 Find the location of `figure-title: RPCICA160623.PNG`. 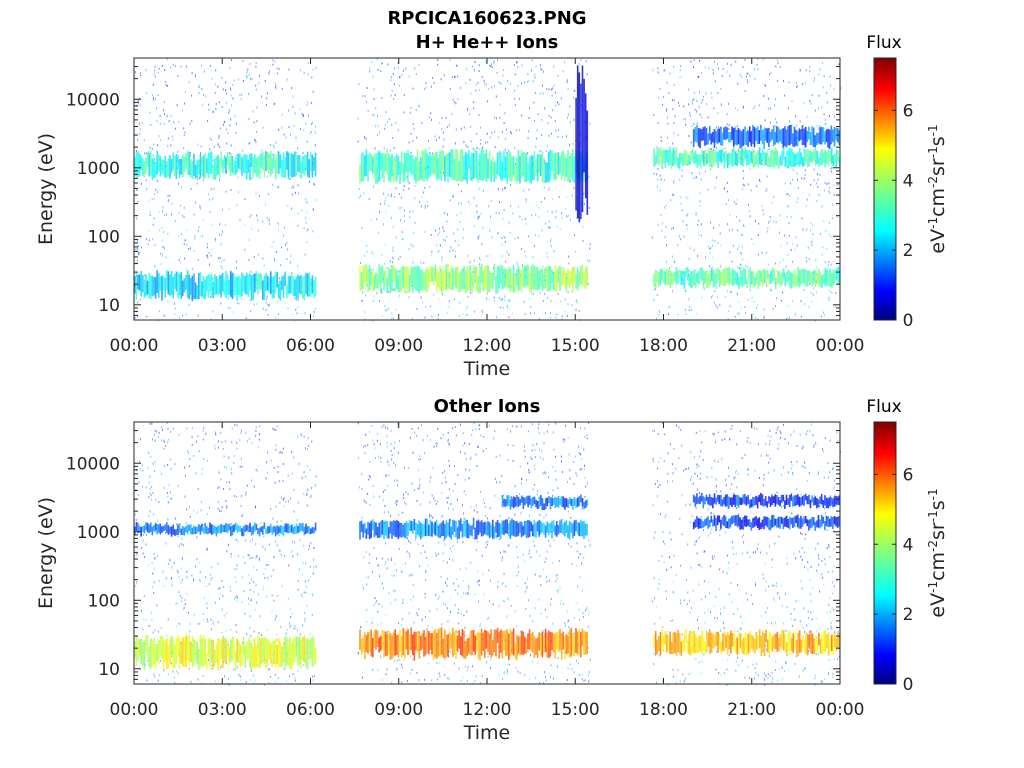

figure-title: RPCICA160623.PNG is located at coordinates (486, 18).